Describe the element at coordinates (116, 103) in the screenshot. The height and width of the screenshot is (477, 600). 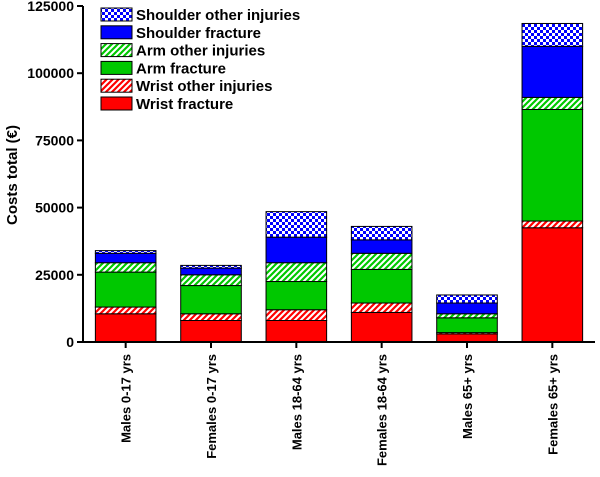
I see `legend-swatch-wrist-fracture` at that location.